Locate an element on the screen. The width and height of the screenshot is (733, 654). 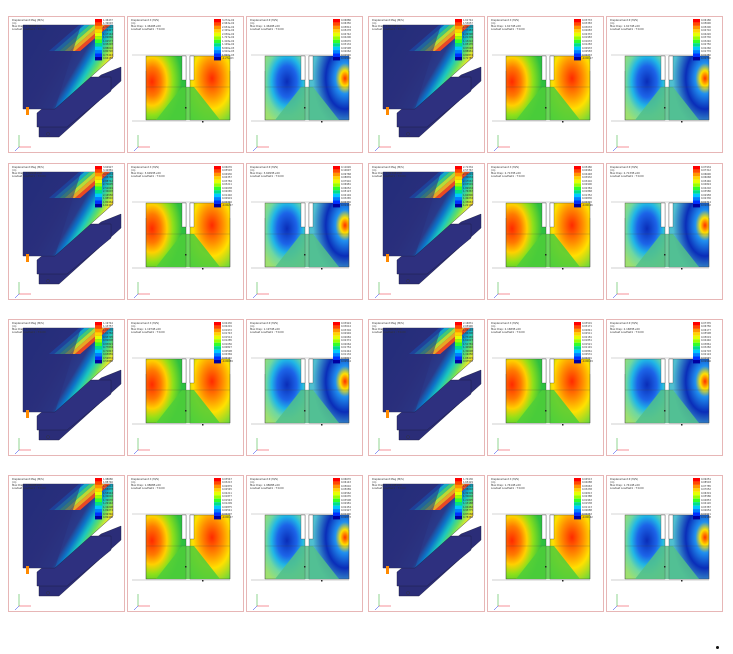
legend-value: 3.06788 is located at coordinates (108, 178).